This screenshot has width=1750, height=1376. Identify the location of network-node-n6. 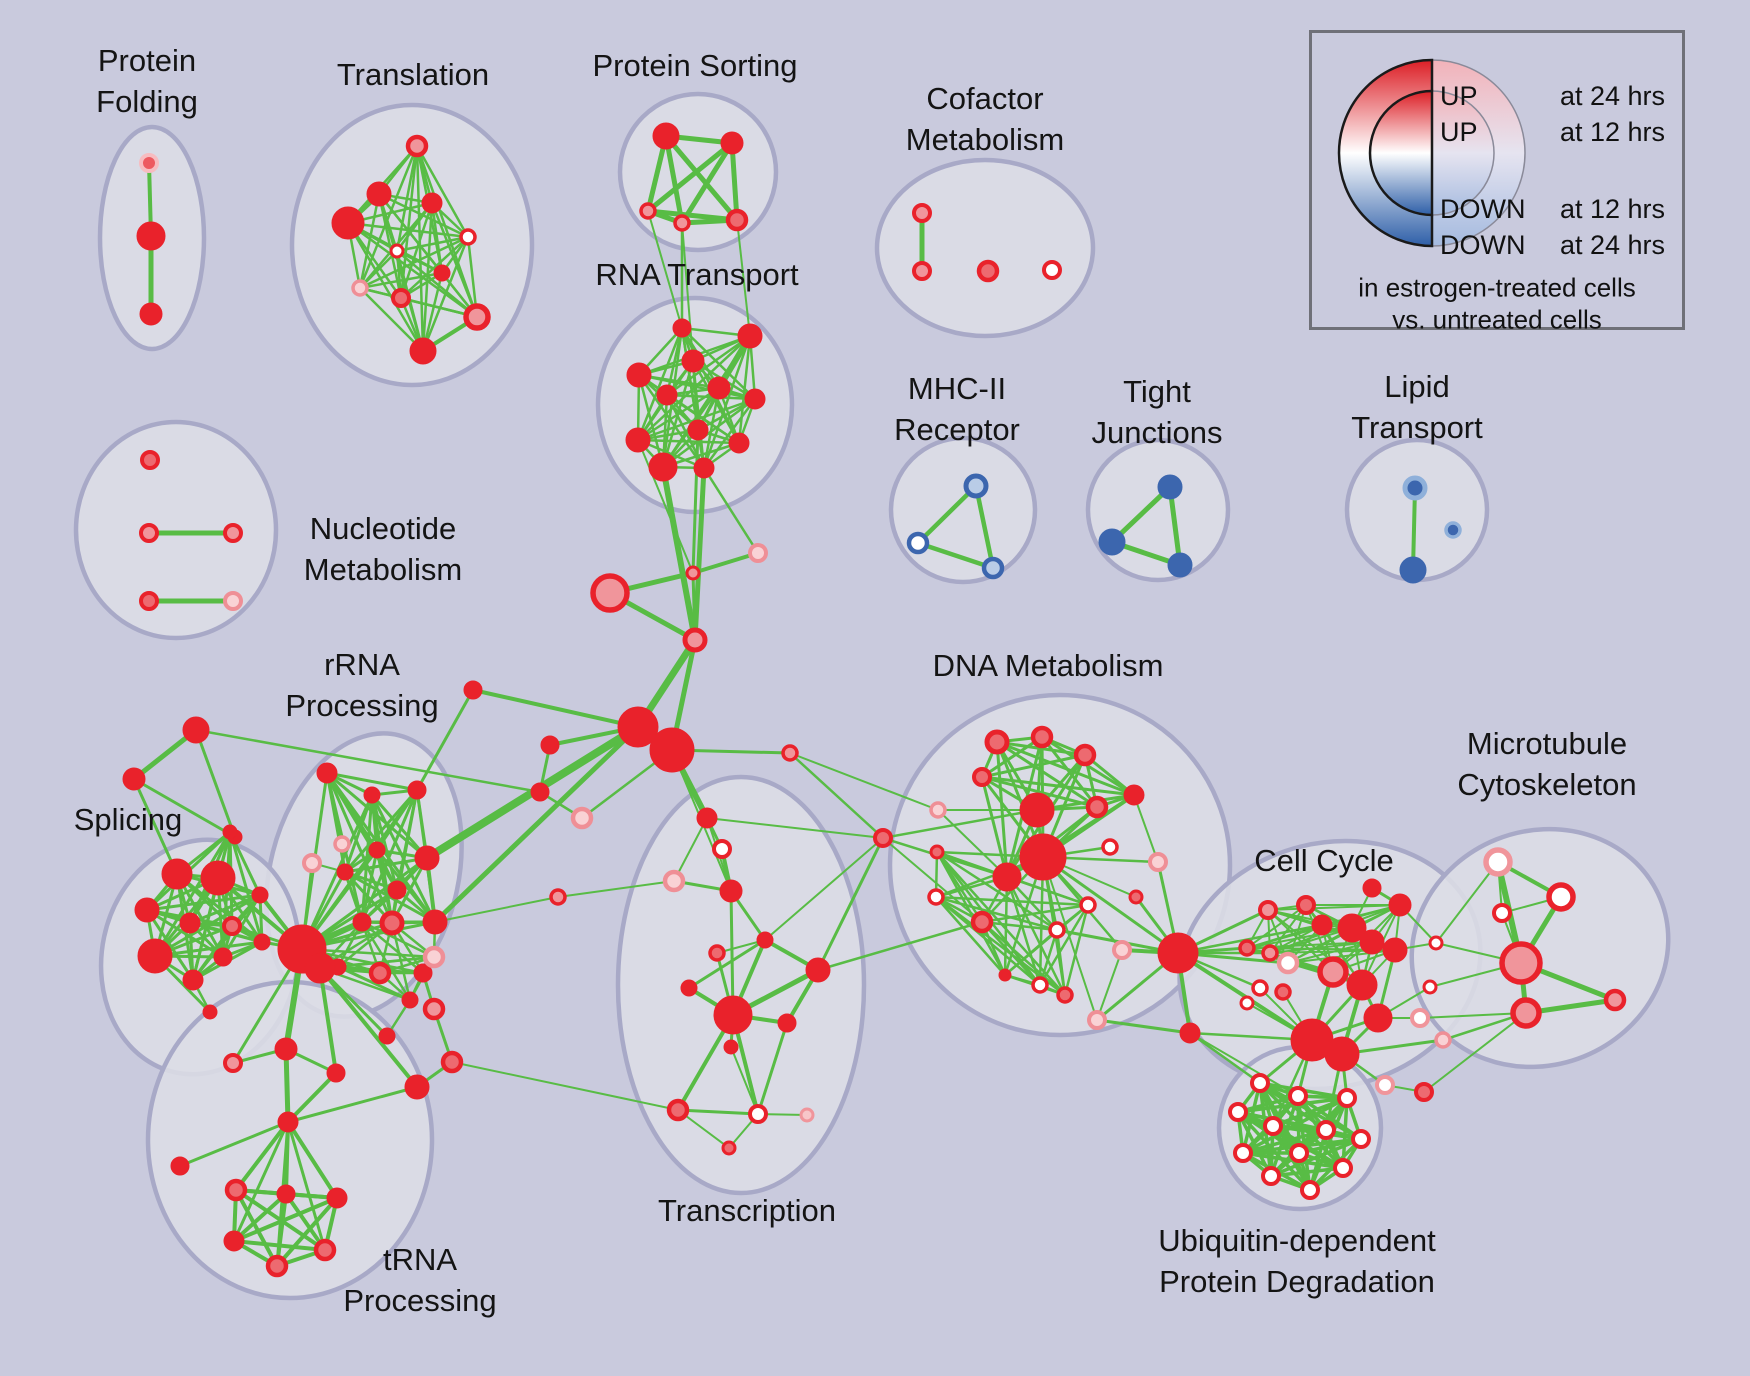
(417, 1087).